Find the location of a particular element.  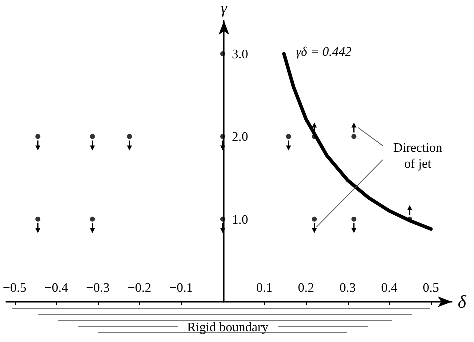

x-tick-label: −0.2 is located at coordinates (140, 287).